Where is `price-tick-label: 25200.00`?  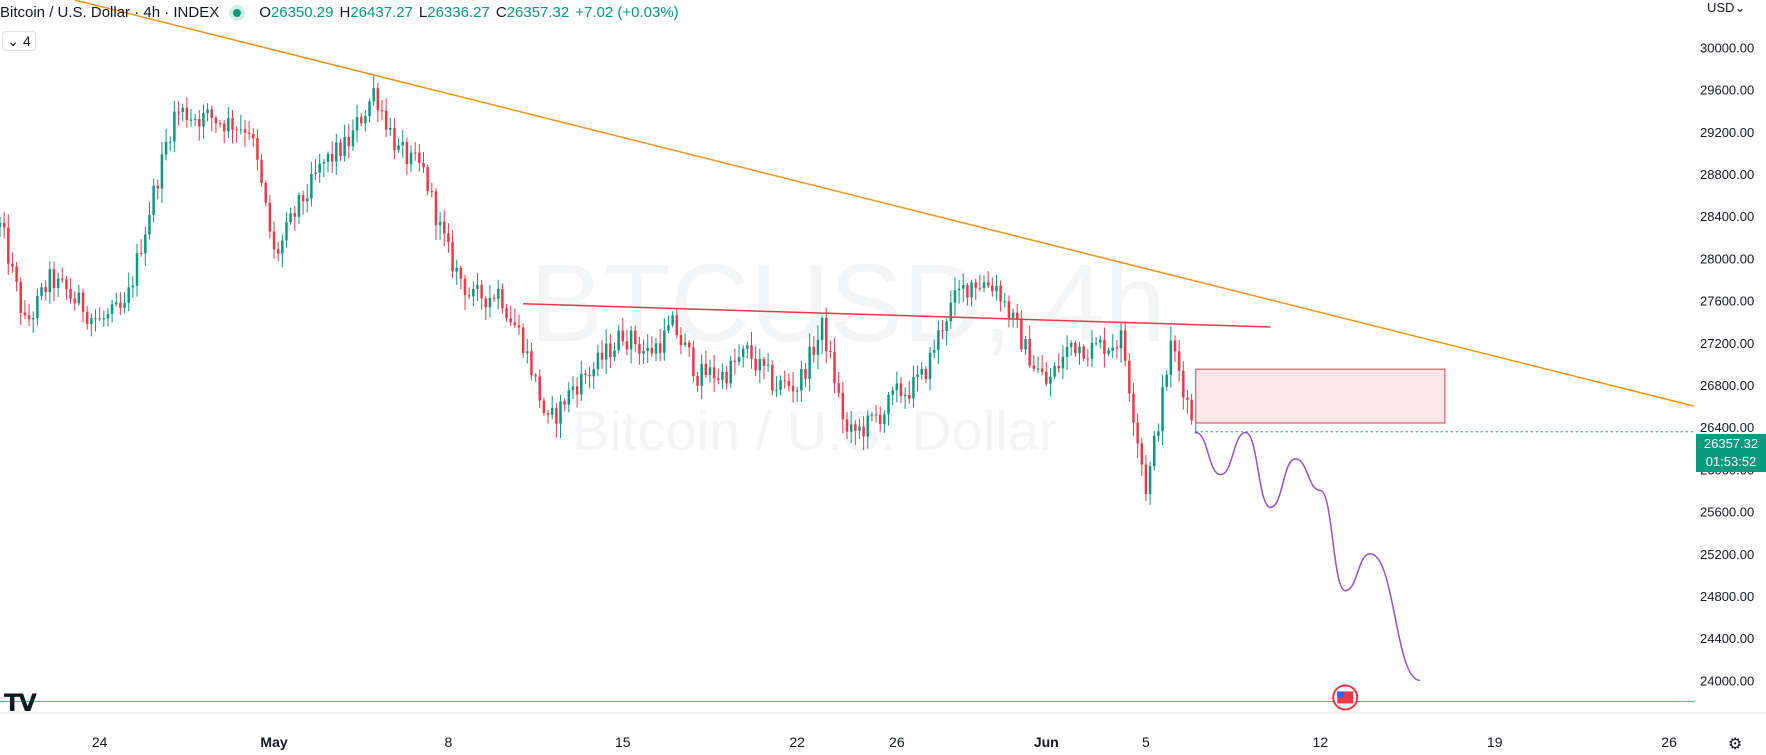
price-tick-label: 25200.00 is located at coordinates (1727, 554).